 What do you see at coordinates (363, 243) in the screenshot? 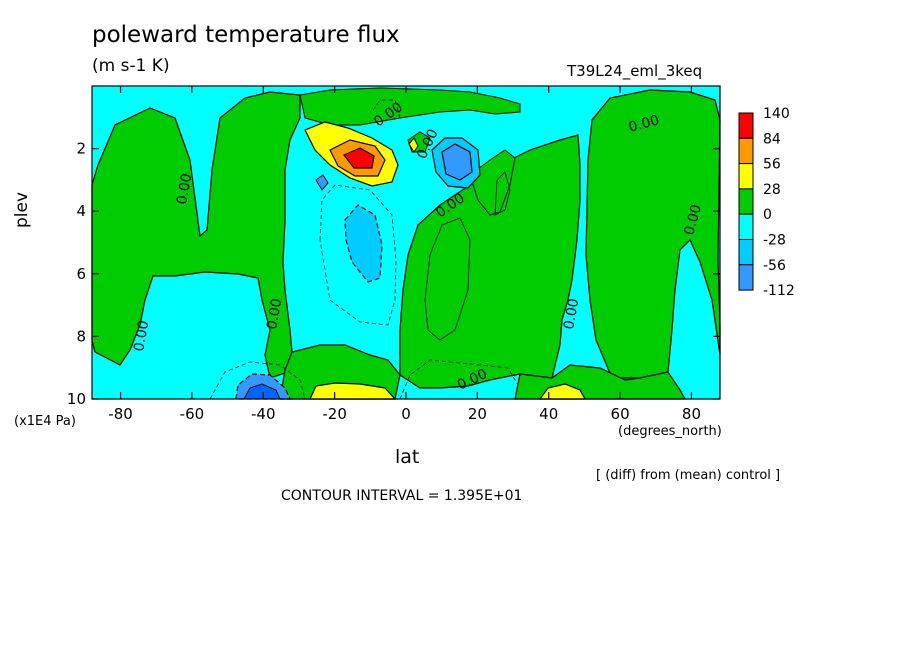
I see `band-blue-midlevel-min` at bounding box center [363, 243].